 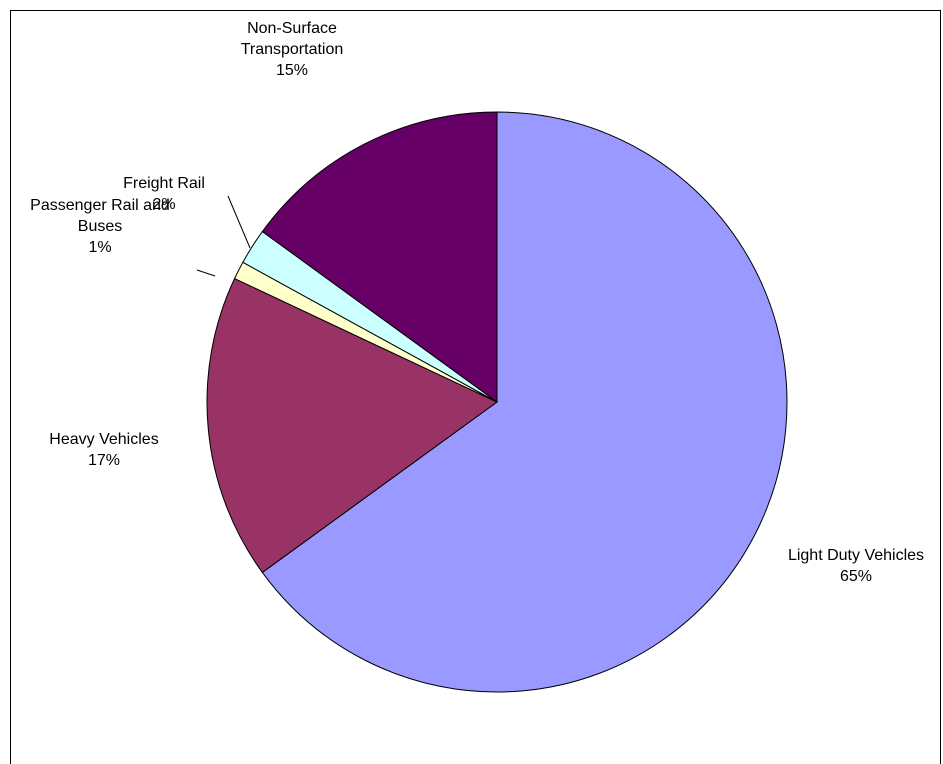 I want to click on slice-name-label: Buses, so click(x=100, y=226).